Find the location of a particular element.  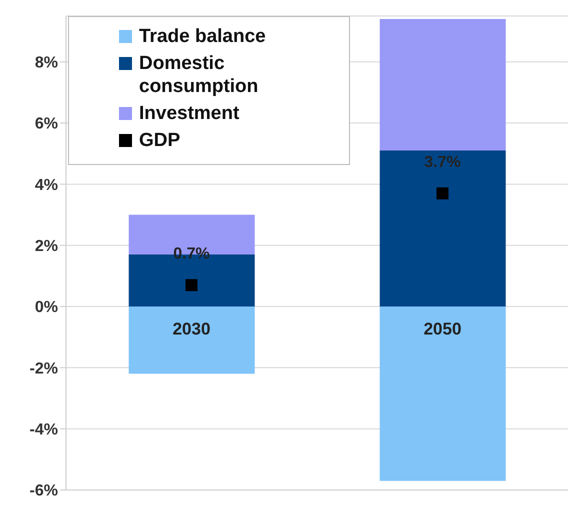

y-tick-label: 0% is located at coordinates (46, 307).